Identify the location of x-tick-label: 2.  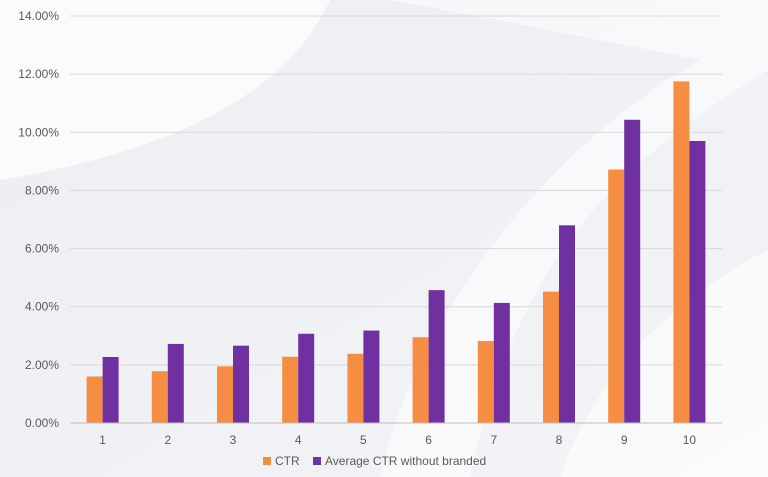
(167, 440).